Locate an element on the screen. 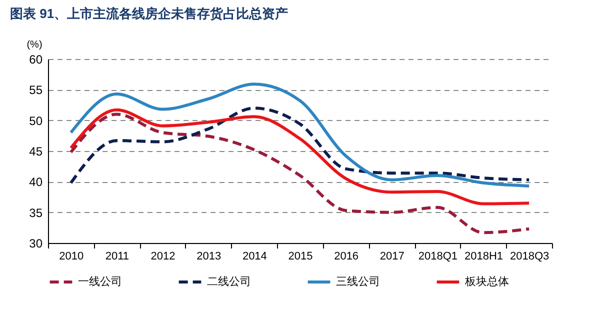 This screenshot has height=327, width=592. y-tick-label: 30 is located at coordinates (36, 243).